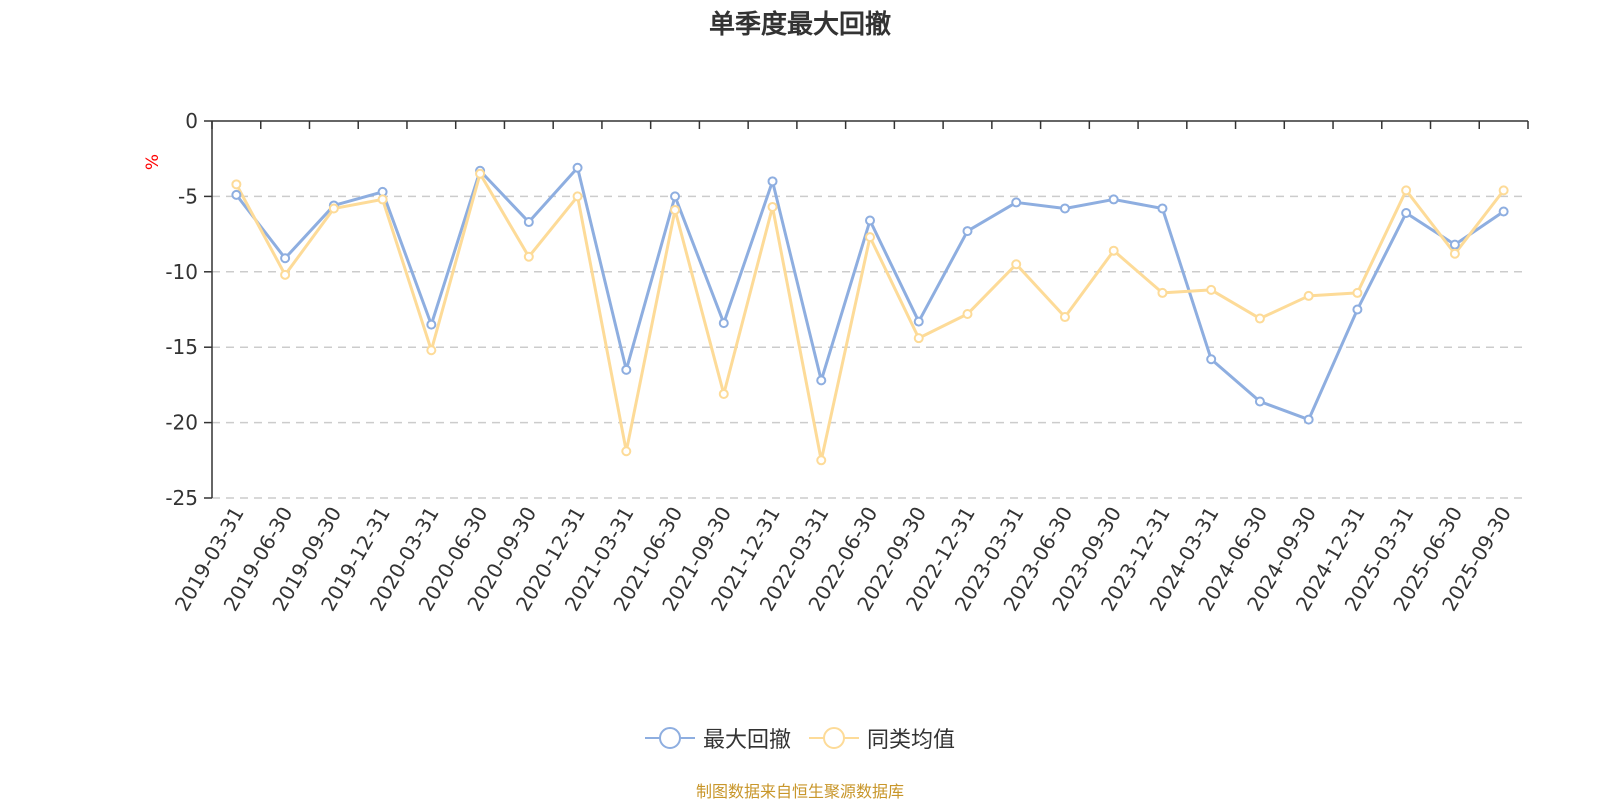 This screenshot has width=1600, height=802. Describe the element at coordinates (911, 740) in the screenshot. I see `legend-label-series-1: 同类均值` at that location.